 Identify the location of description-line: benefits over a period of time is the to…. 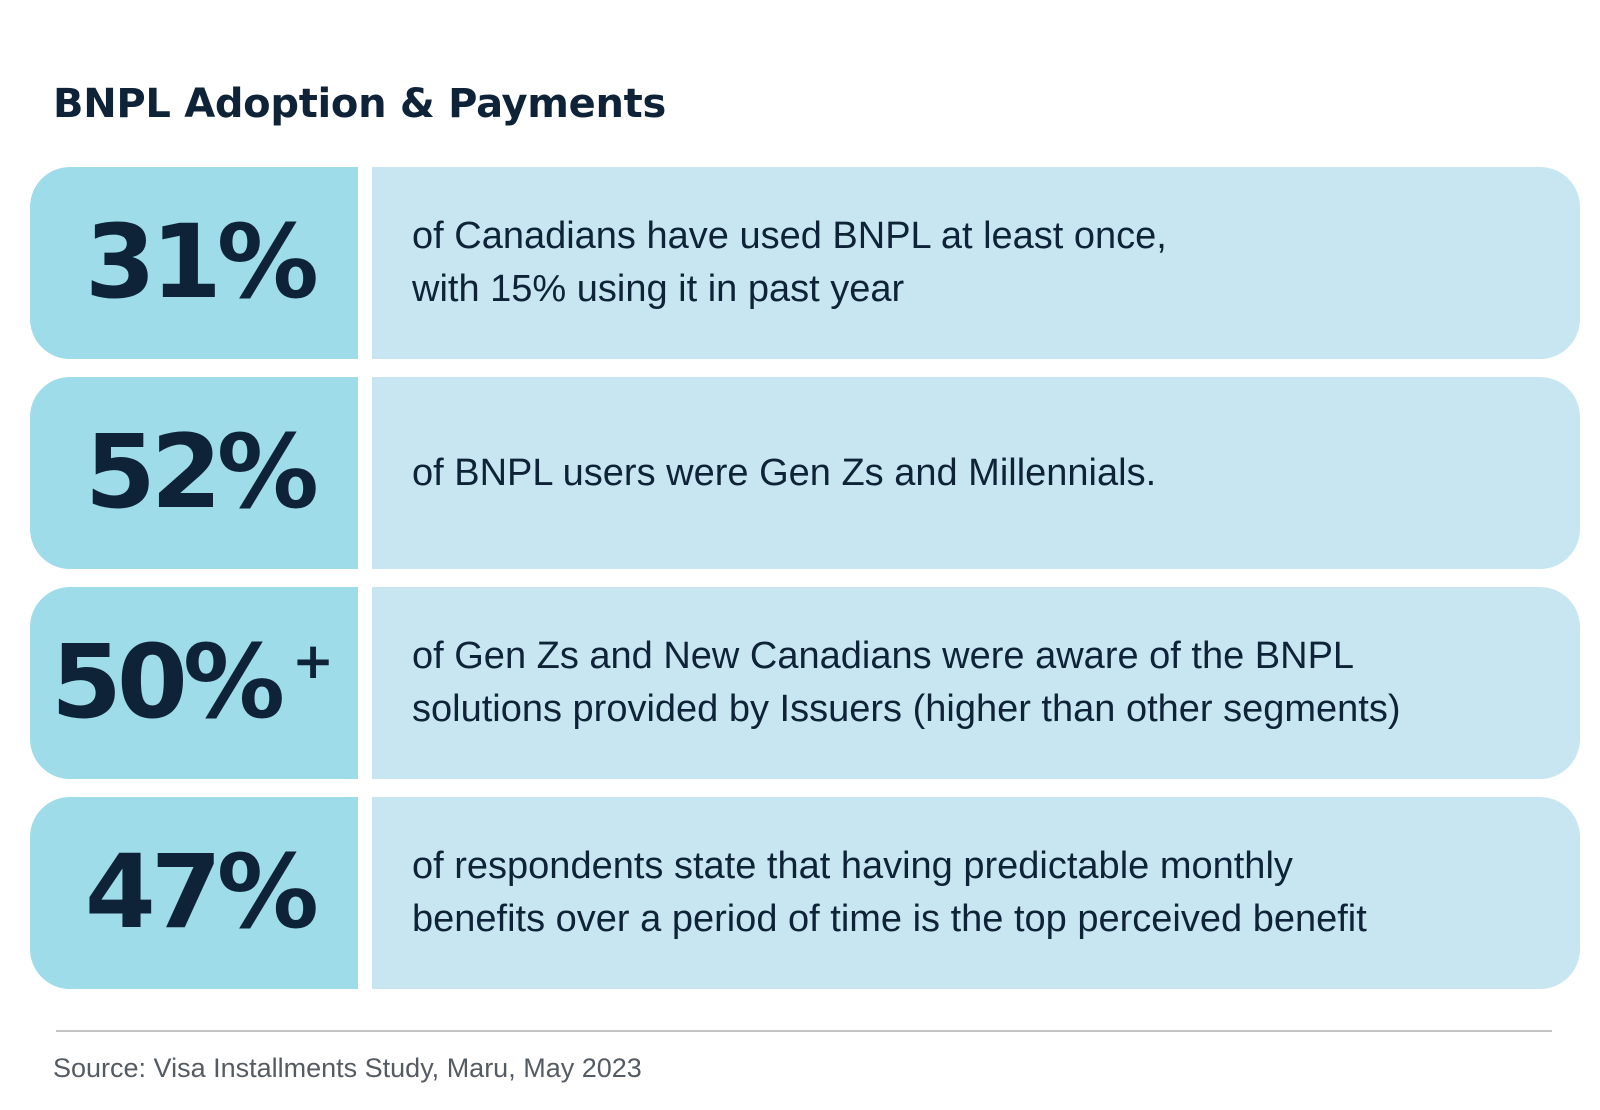
(889, 919).